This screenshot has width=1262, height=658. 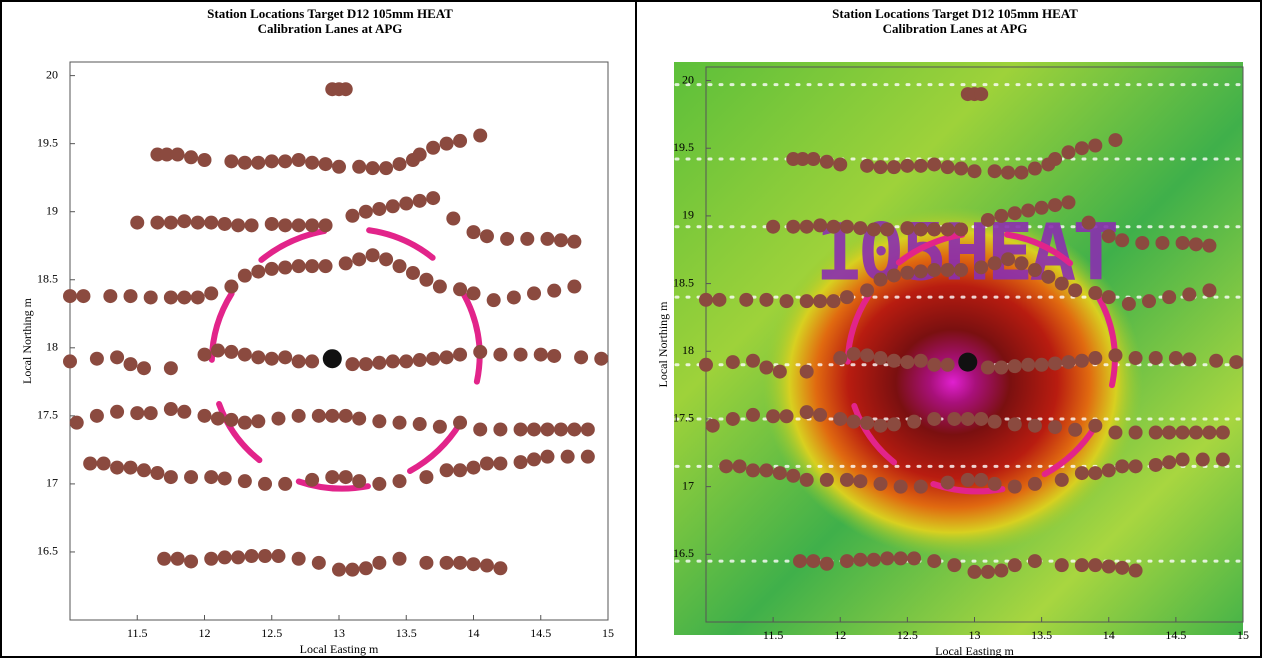 What do you see at coordinates (47, 279) in the screenshot?
I see `y-tick-label: 18.5` at bounding box center [47, 279].